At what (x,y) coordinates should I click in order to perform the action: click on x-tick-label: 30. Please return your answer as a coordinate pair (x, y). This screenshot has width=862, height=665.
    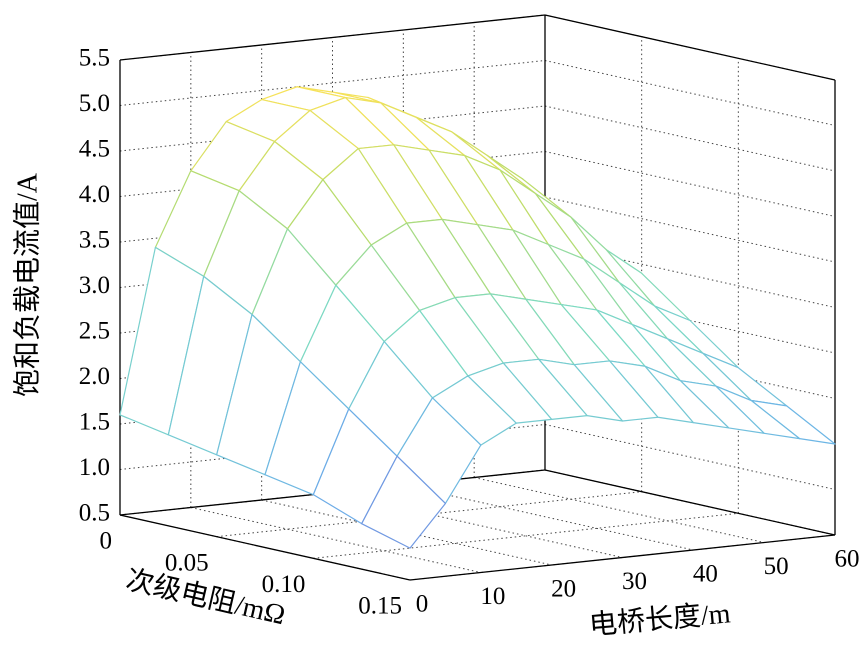
    Looking at the image, I should click on (634, 581).